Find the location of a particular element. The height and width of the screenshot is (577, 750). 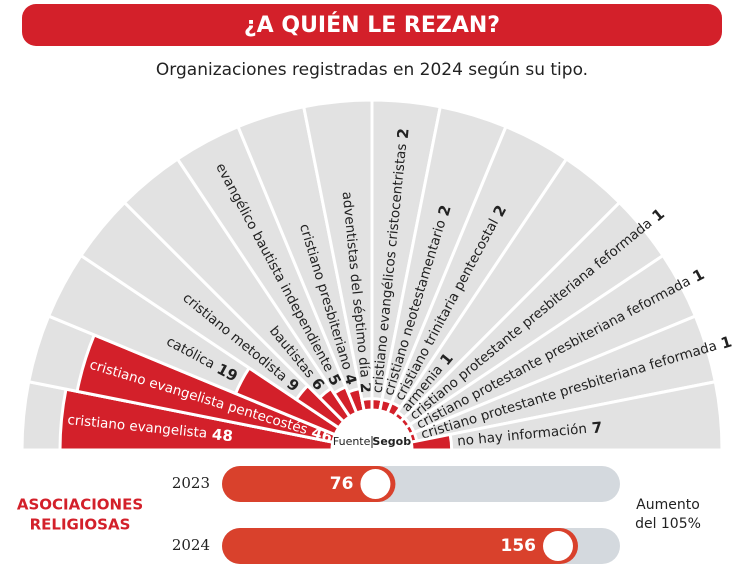

source-label: Fuente is located at coordinates (352, 441).